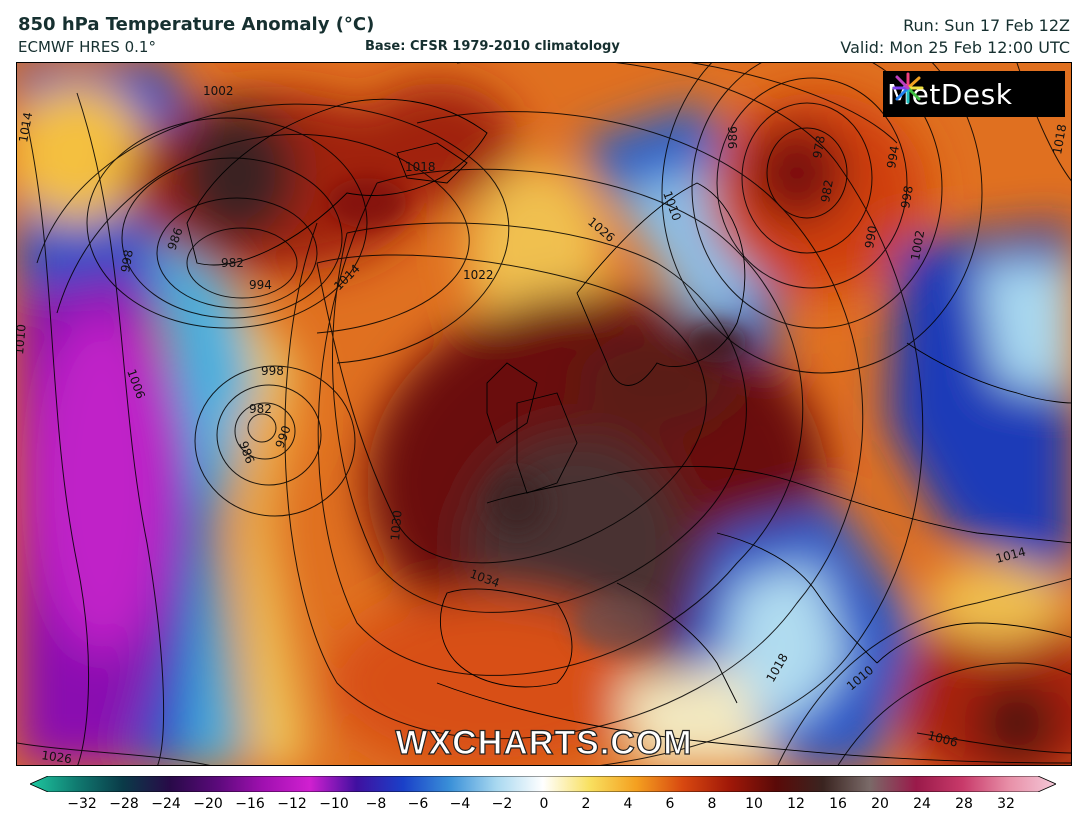 This screenshot has width=1088, height=833. I want to click on colorbar-tick-label: −2, so click(502, 804).